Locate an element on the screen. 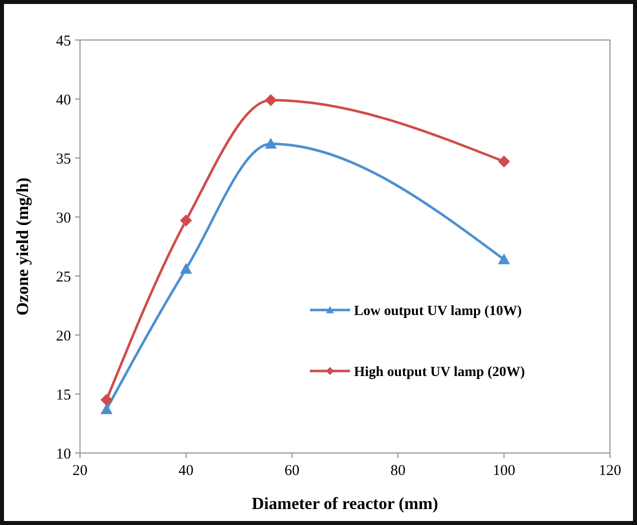  y-tick-label: 10 is located at coordinates (63, 454).